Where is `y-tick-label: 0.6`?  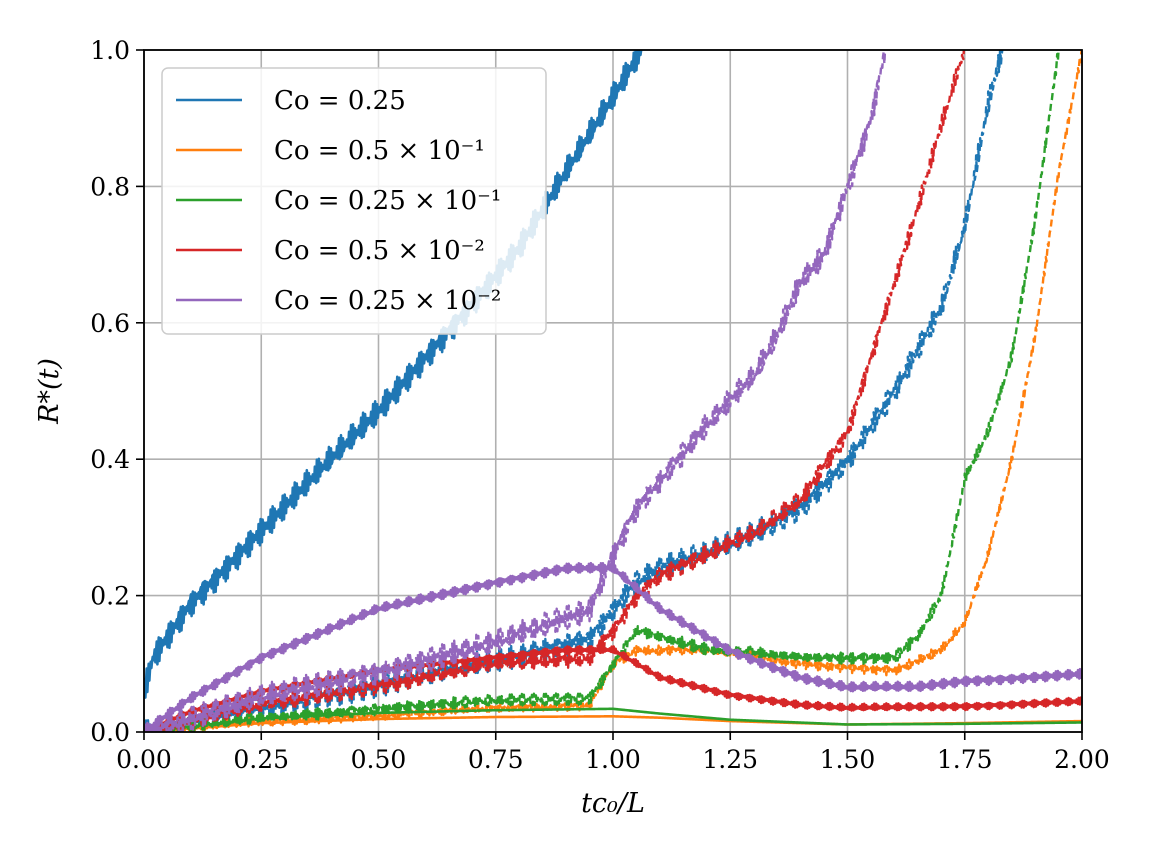
y-tick-label: 0.6 is located at coordinates (110, 323).